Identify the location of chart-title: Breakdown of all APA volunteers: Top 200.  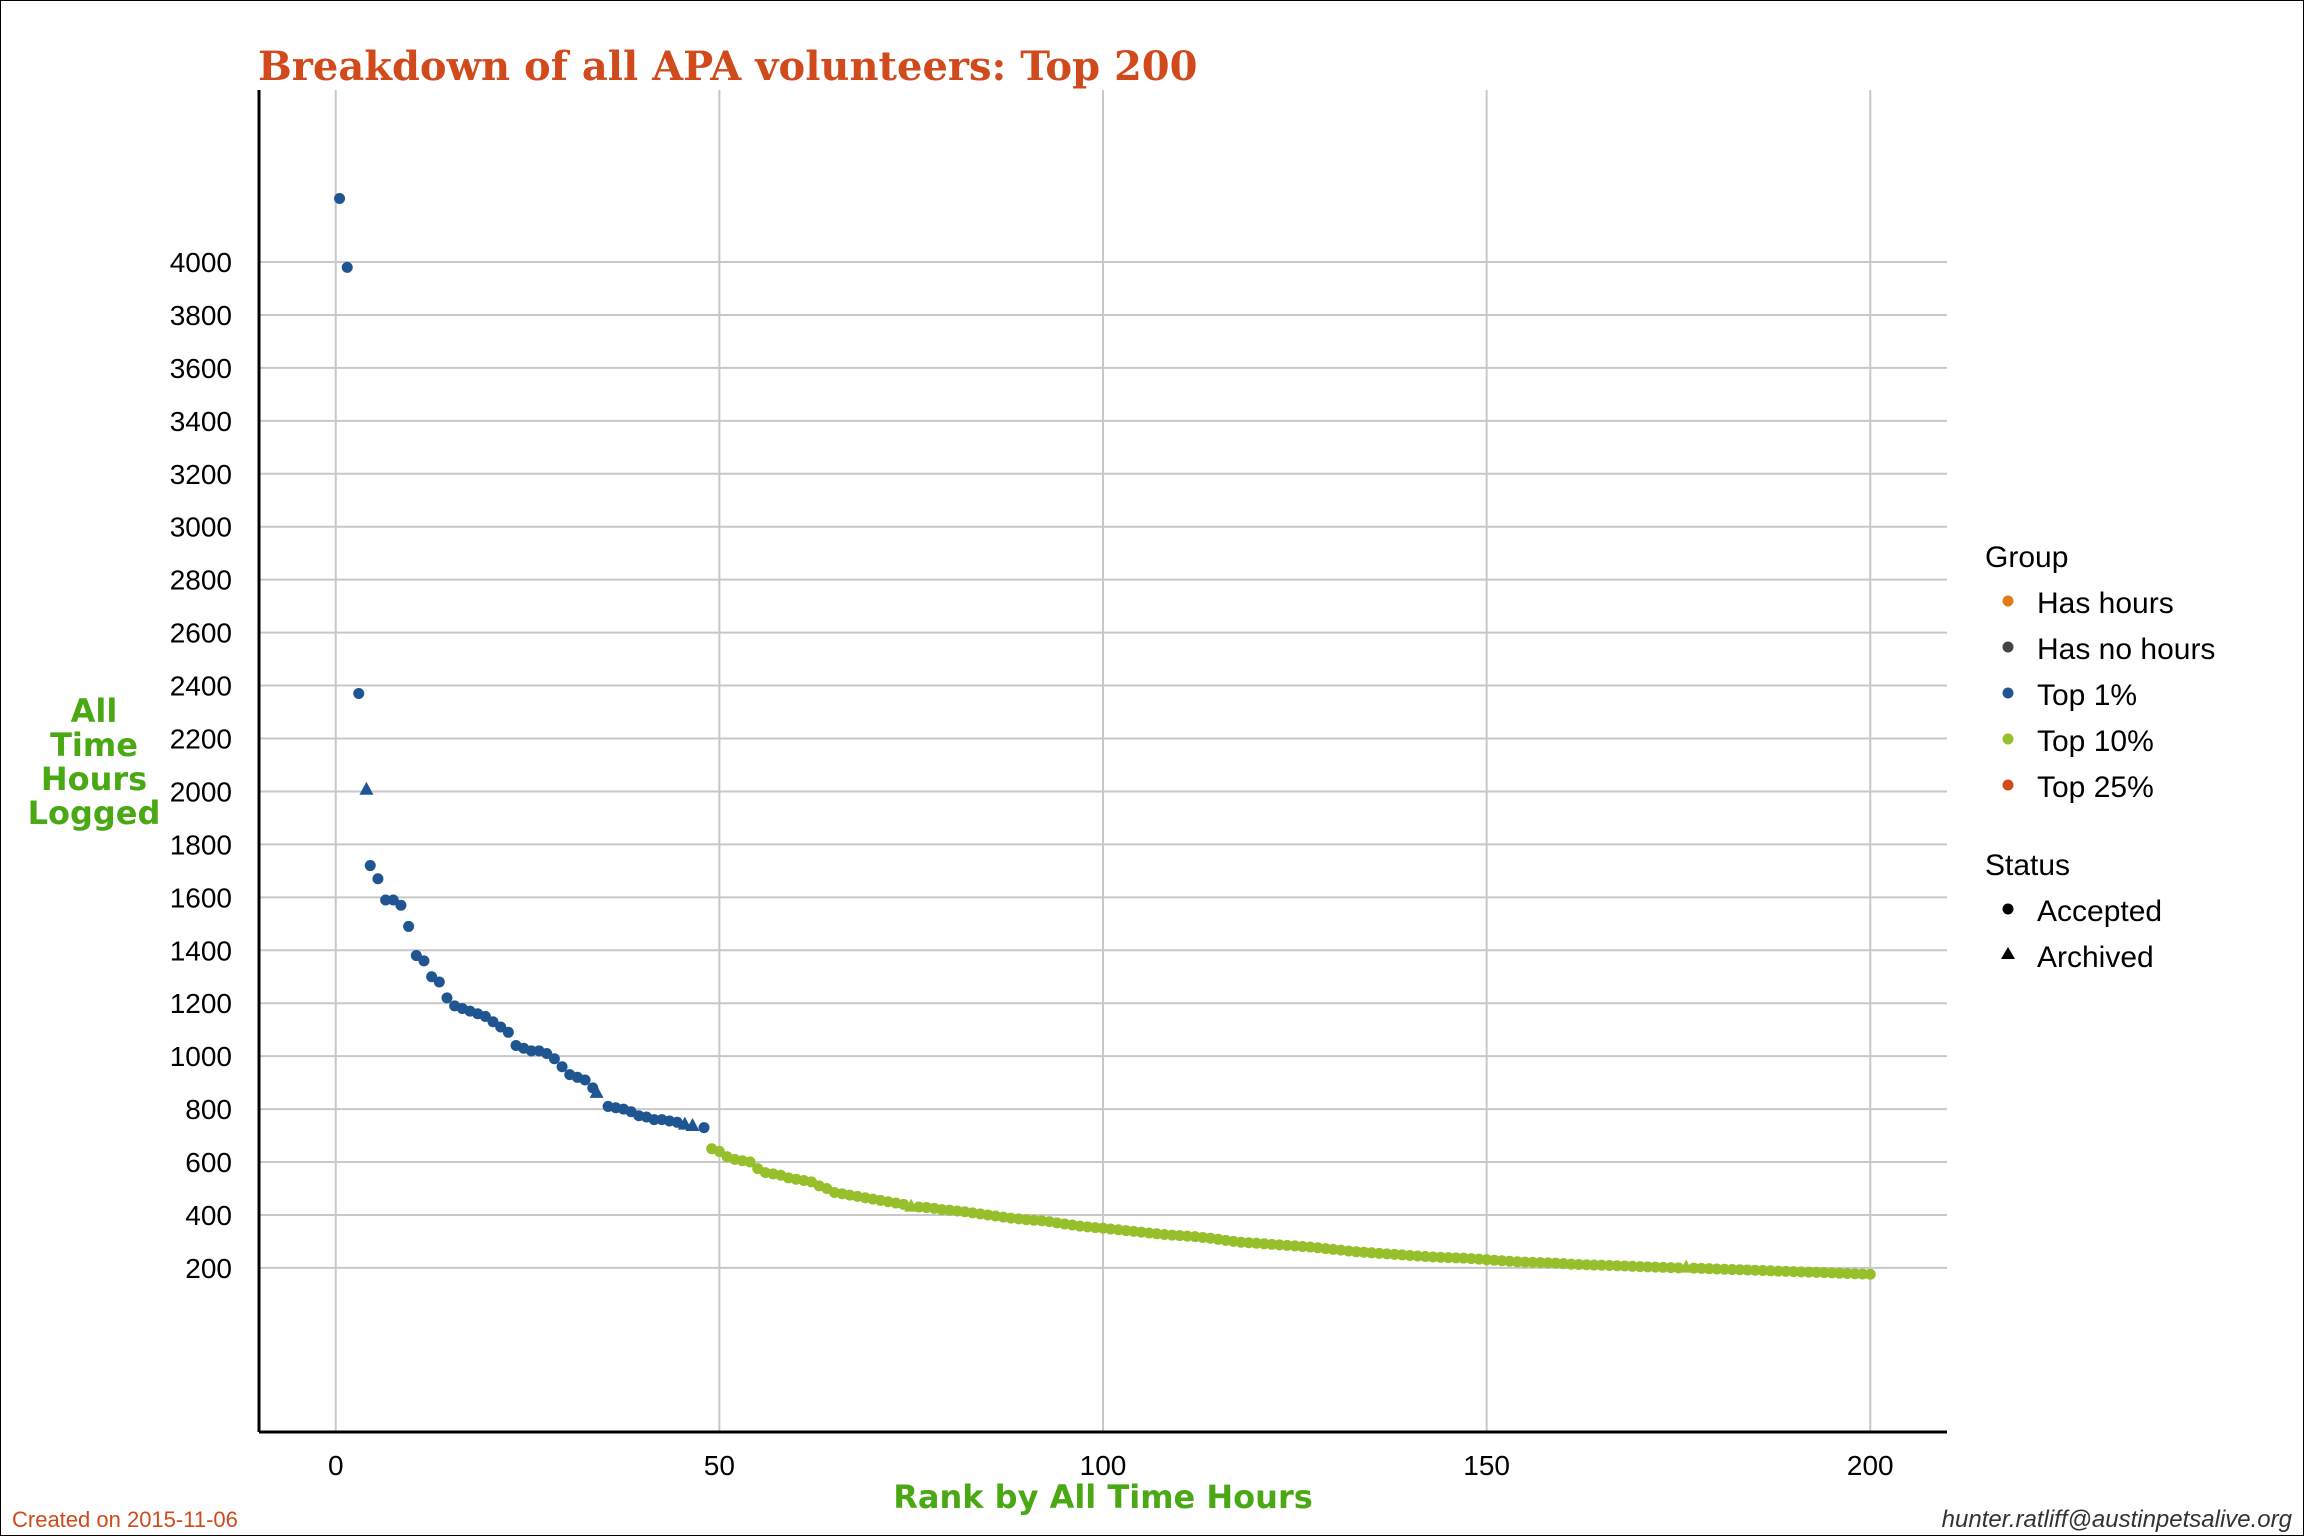
(727, 66).